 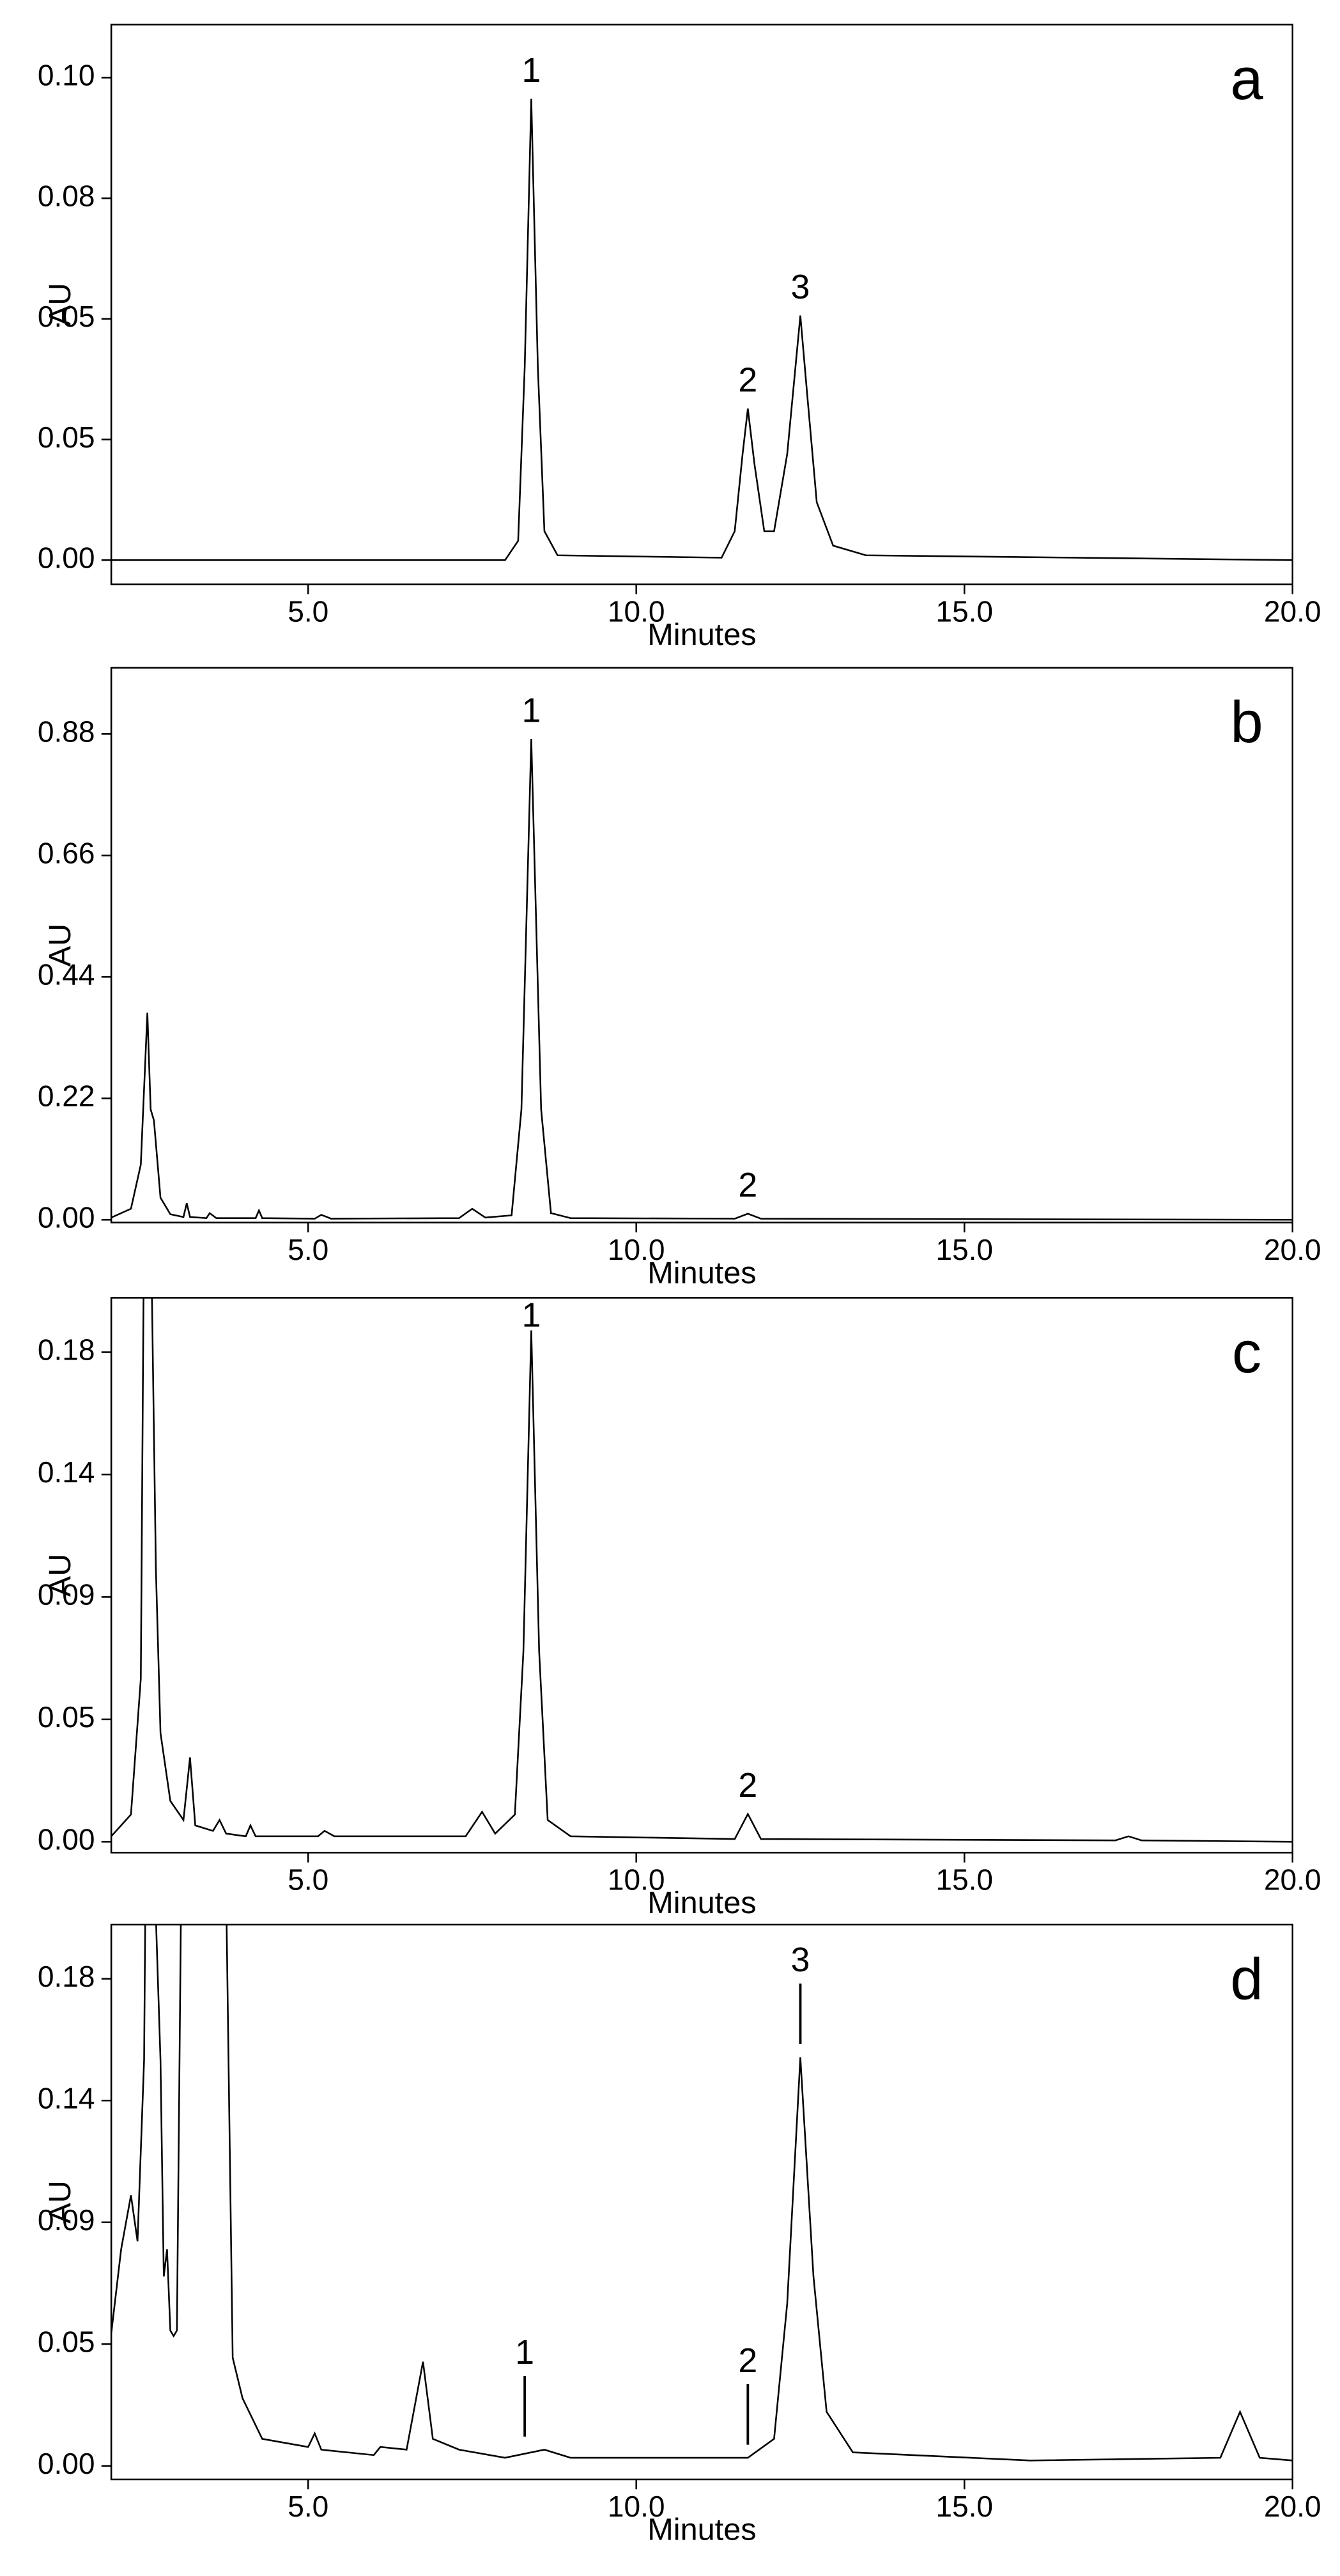 I want to click on y-tick-label: 0.66, so click(x=66, y=853).